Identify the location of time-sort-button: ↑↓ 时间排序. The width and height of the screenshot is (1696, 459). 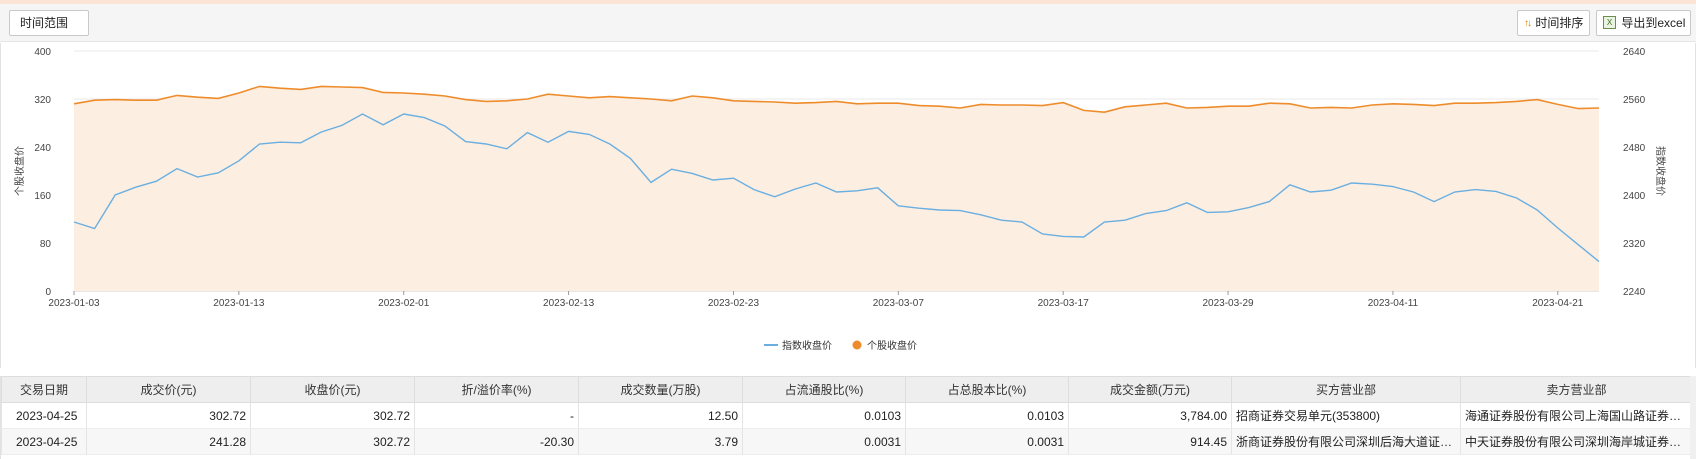
(1553, 23).